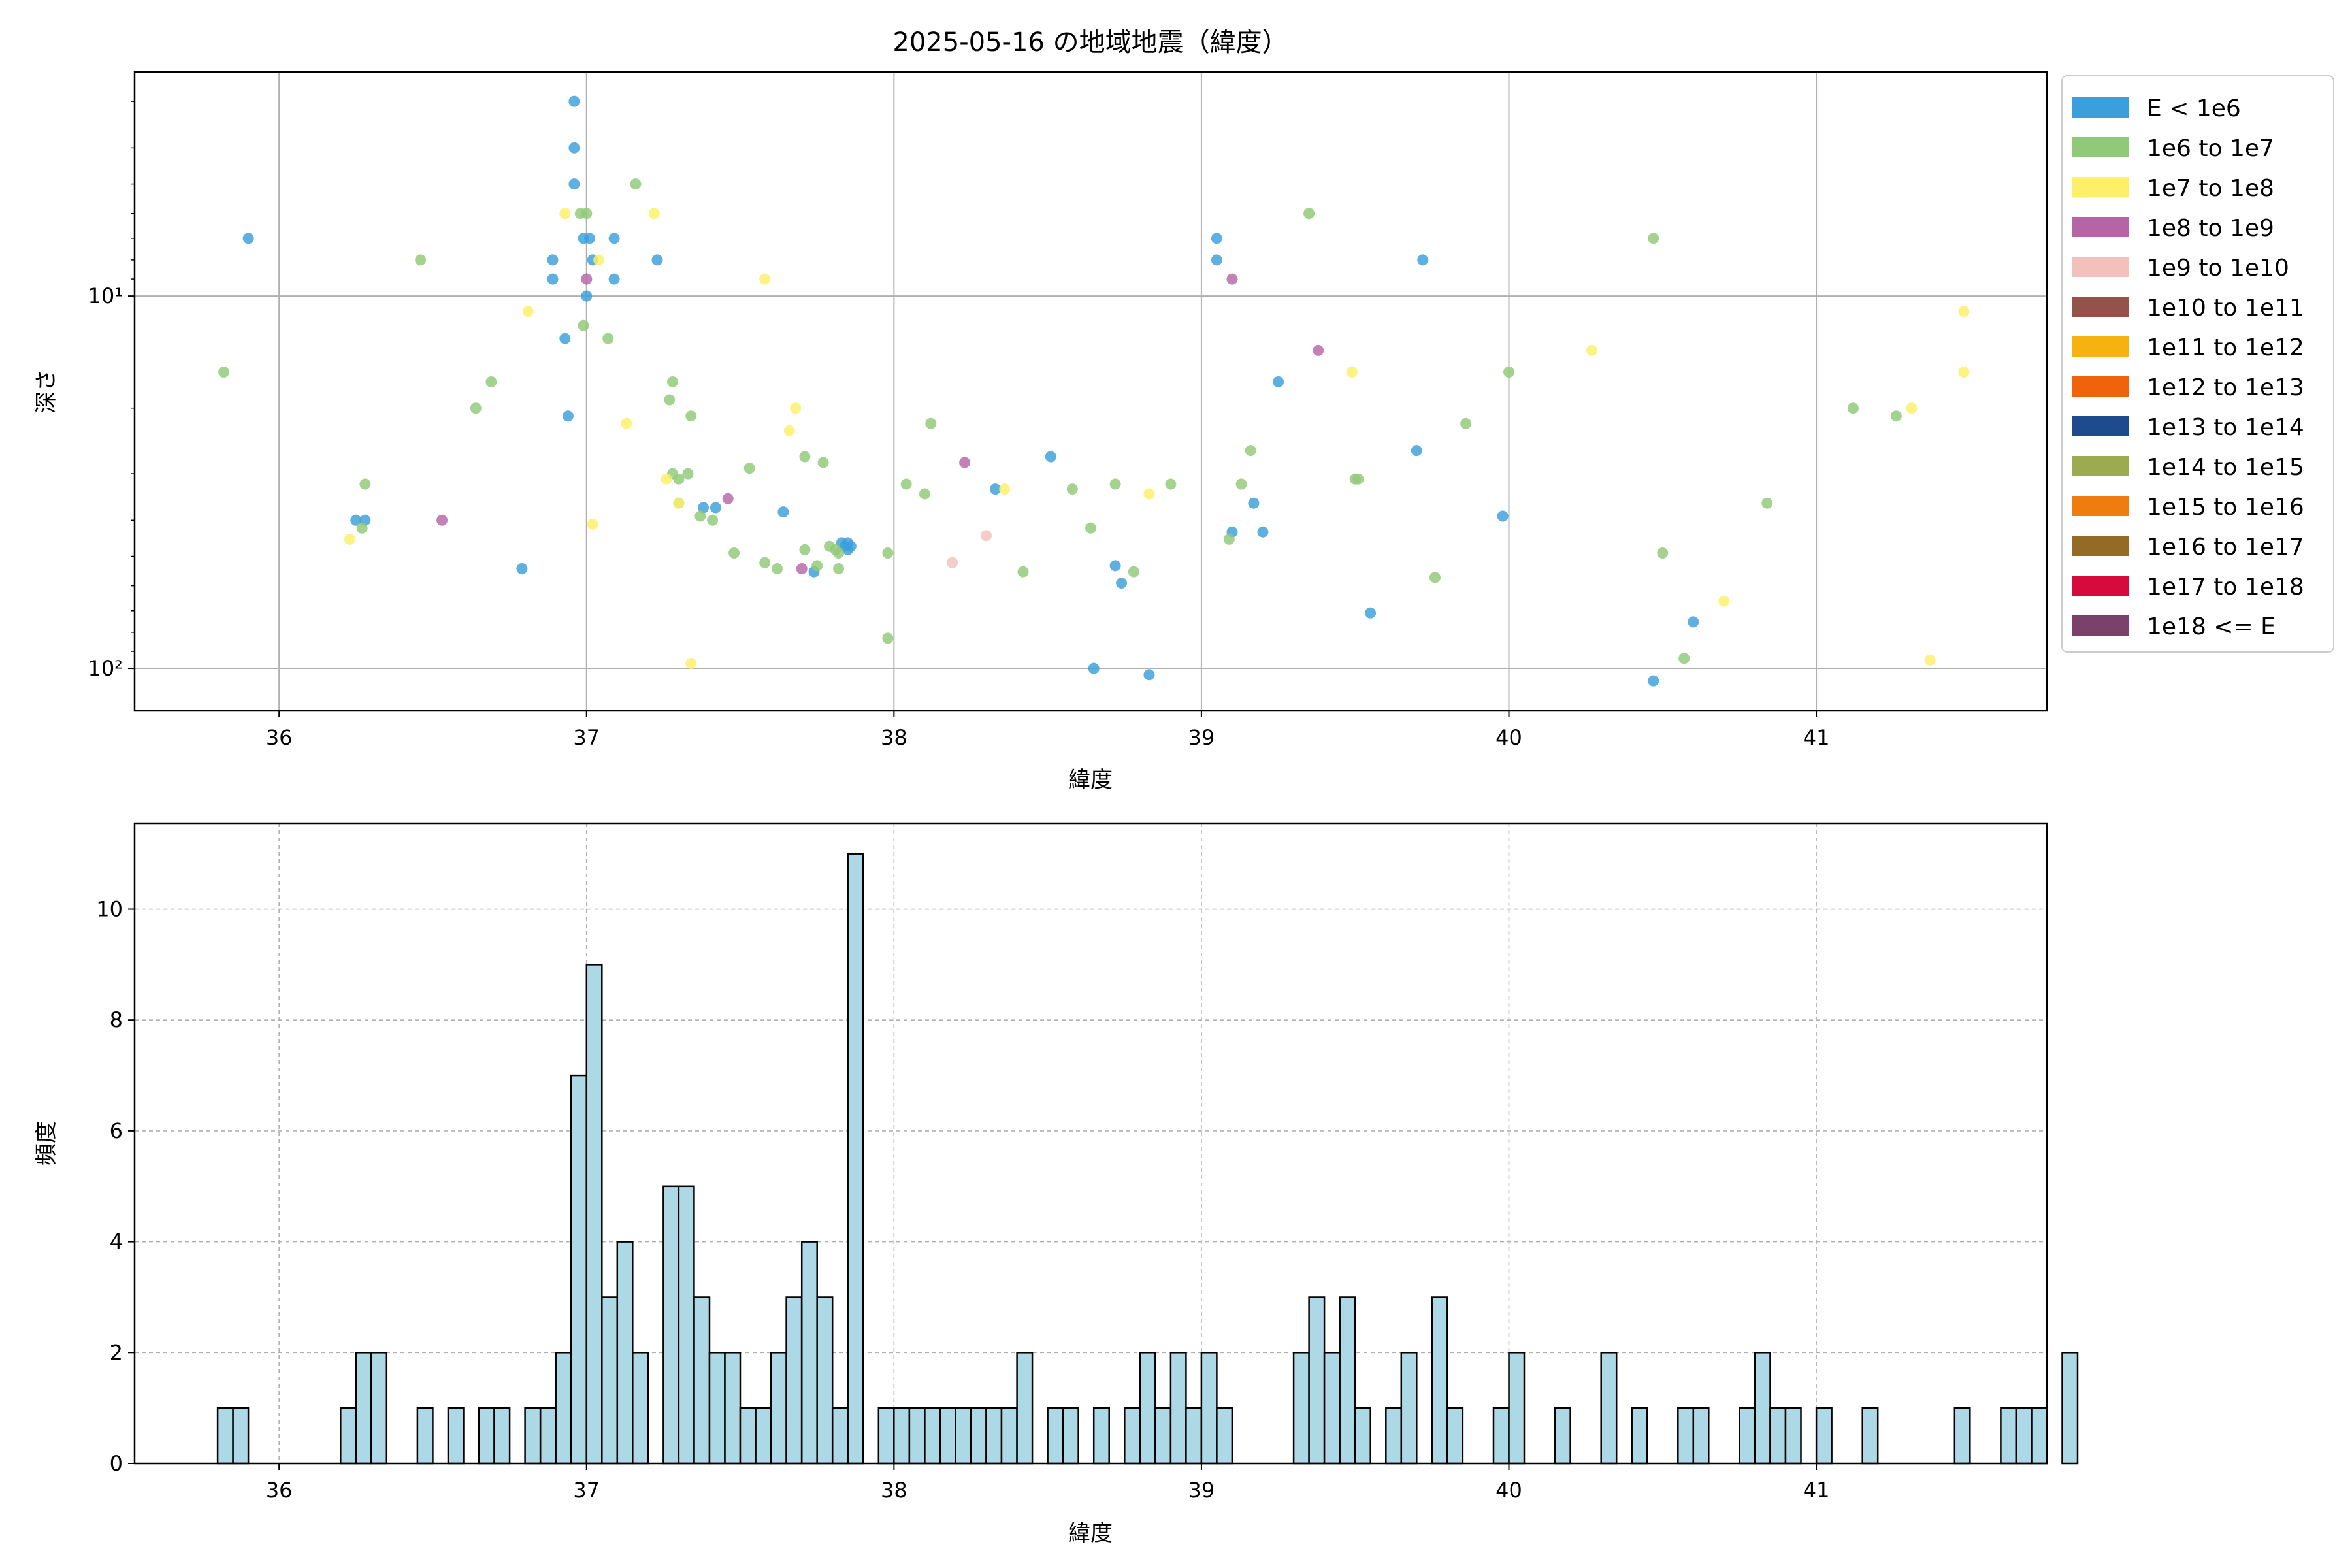 Image resolution: width=2352 pixels, height=1568 pixels. Describe the element at coordinates (1816, 1490) in the screenshot. I see `histogram-x-tick-label: 41` at that location.